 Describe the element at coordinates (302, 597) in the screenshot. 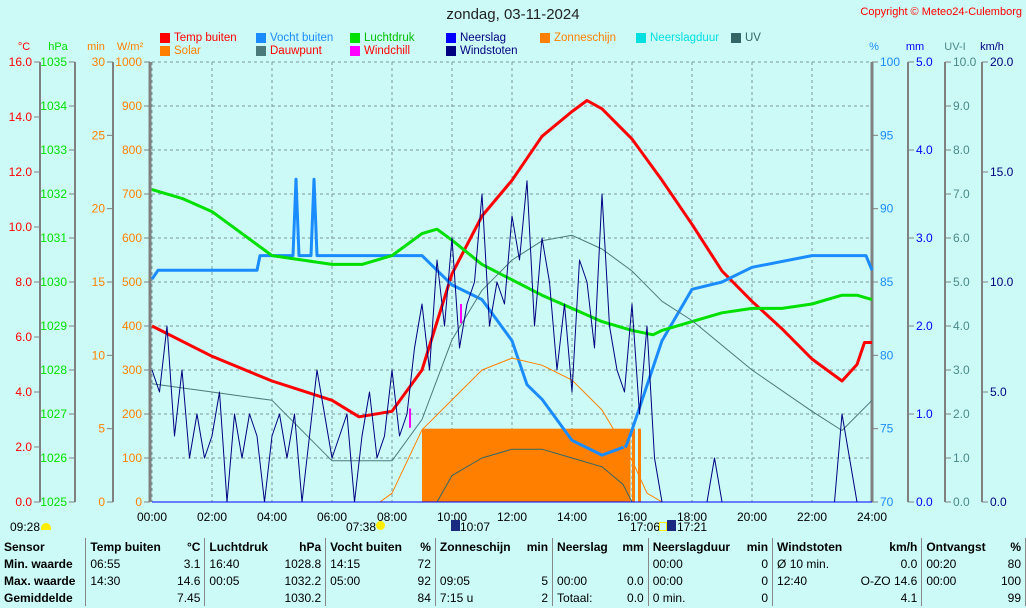

I see `table-cell: 1030.2` at that location.